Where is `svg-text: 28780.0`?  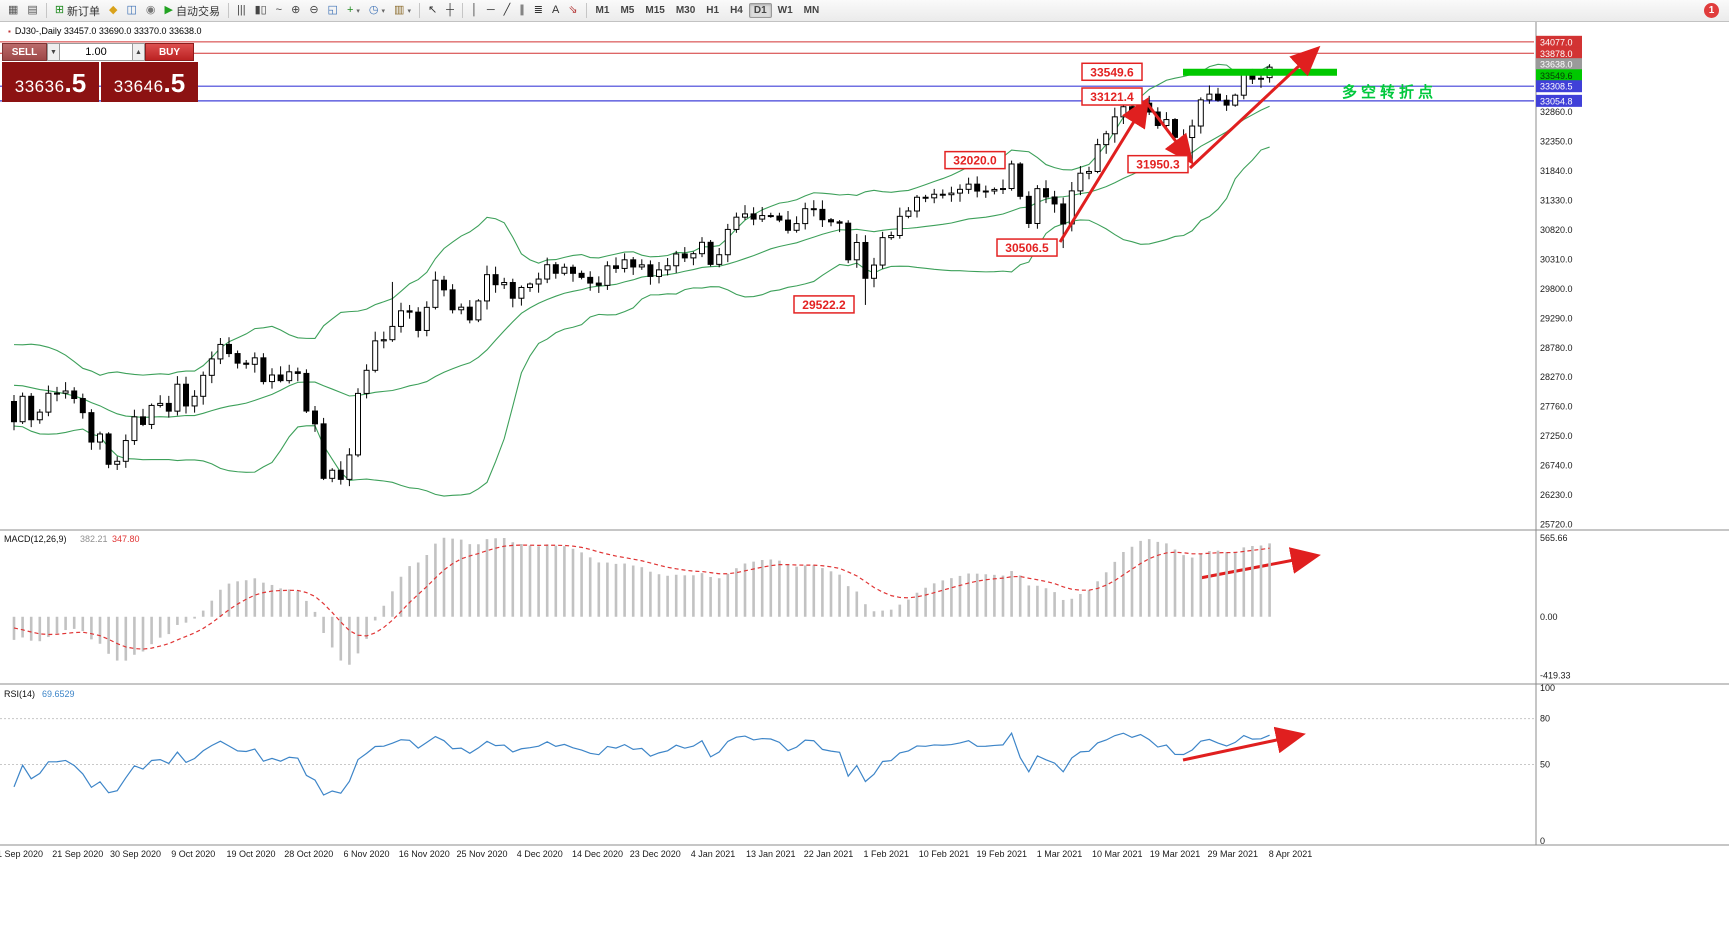
svg-text: 28780.0 is located at coordinates (1556, 348).